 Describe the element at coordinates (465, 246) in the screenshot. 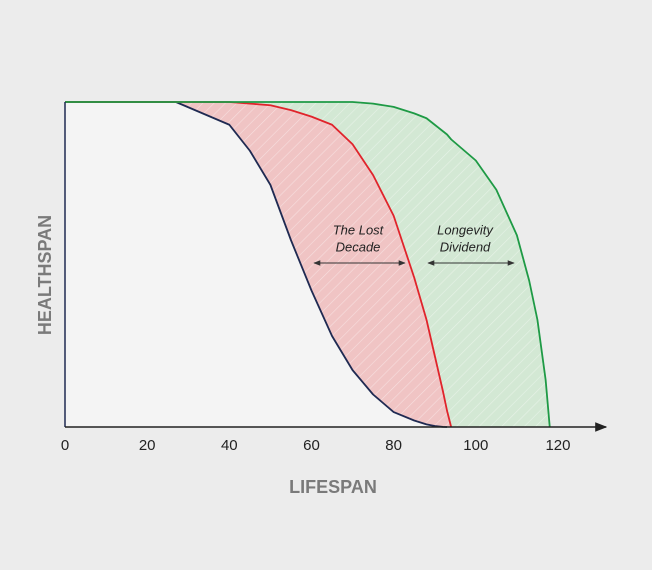

I see `annotation-text: Dividend` at that location.